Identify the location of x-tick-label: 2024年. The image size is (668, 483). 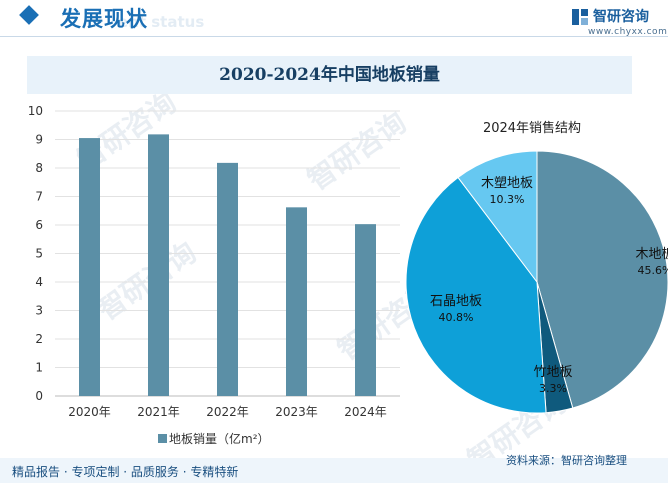
(365, 412).